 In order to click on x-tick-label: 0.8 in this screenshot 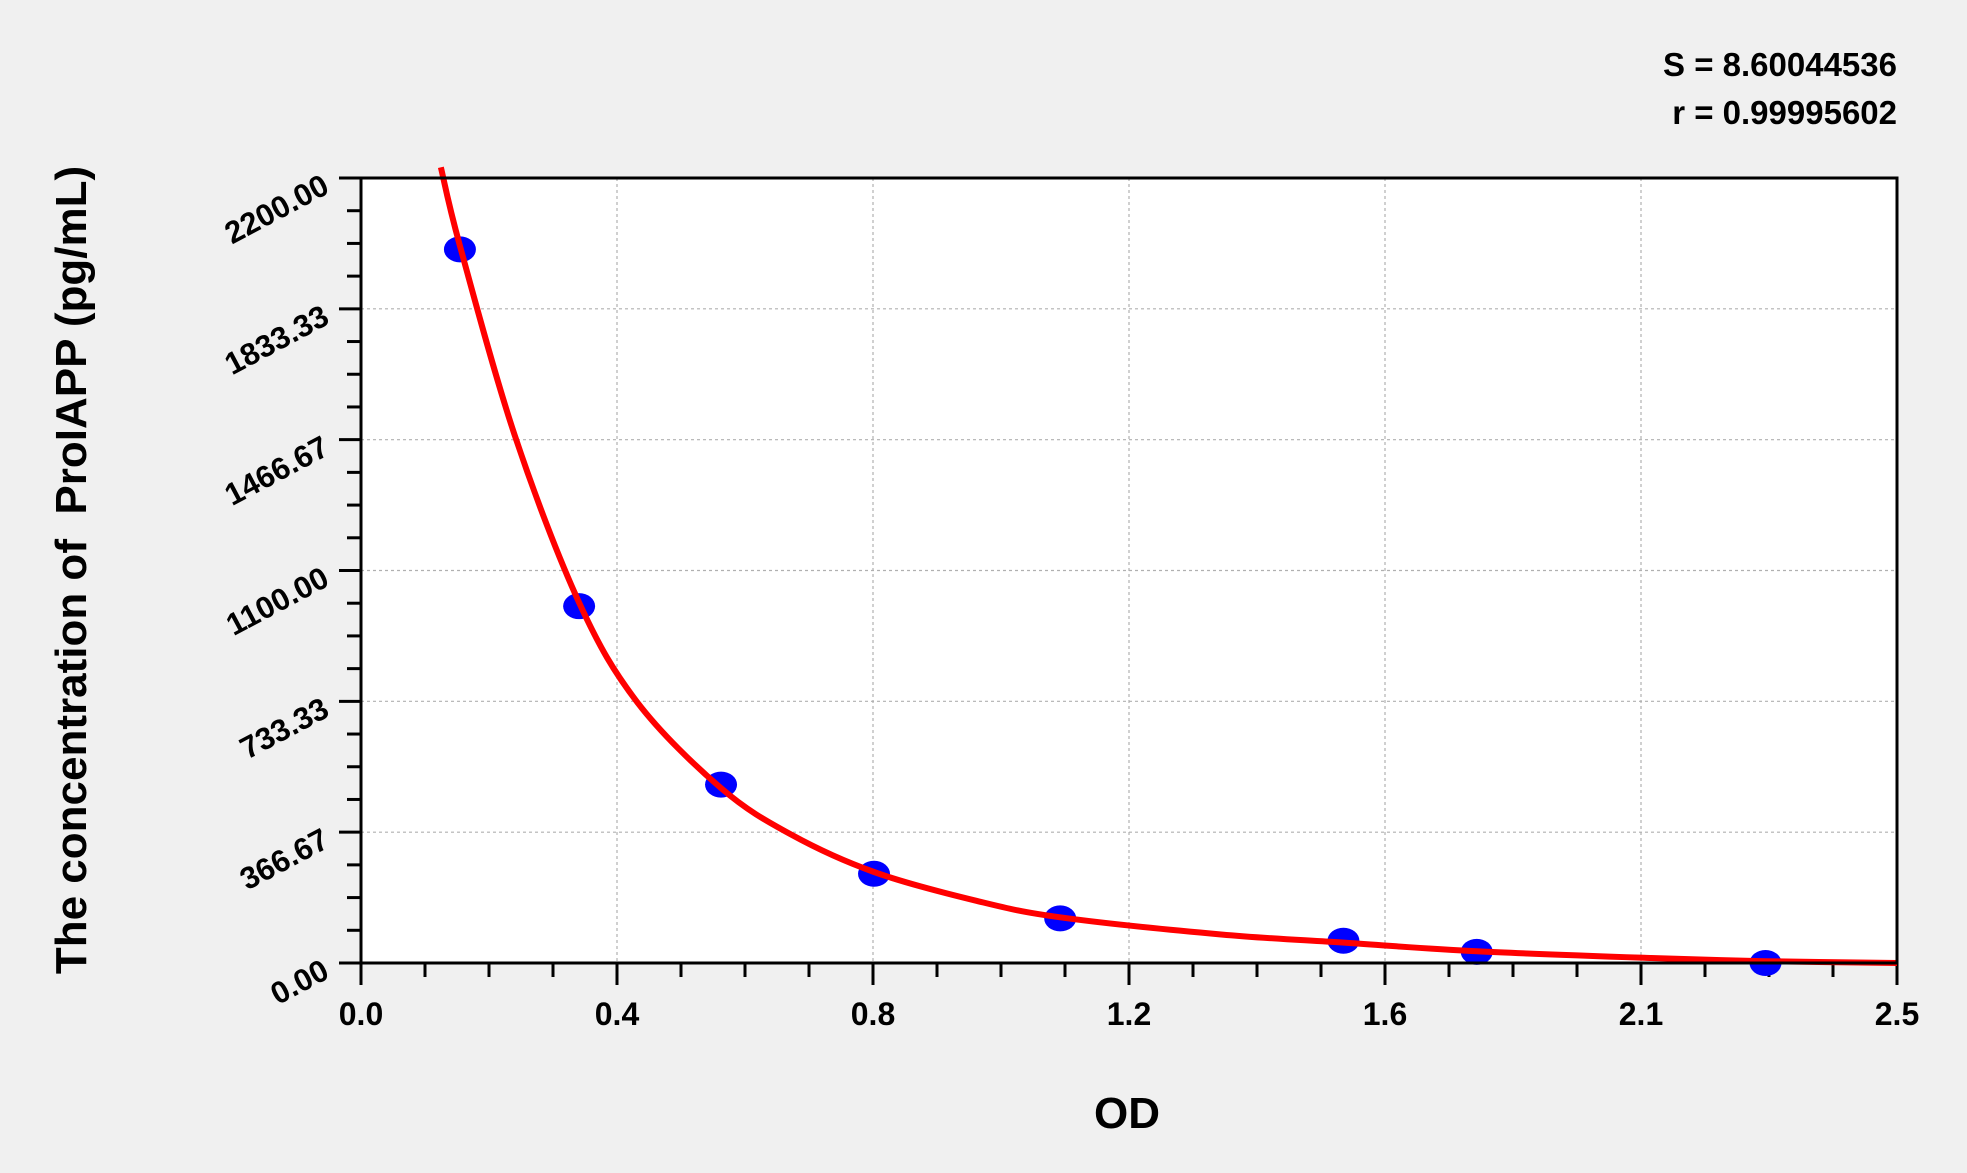, I will do `click(873, 1014)`.